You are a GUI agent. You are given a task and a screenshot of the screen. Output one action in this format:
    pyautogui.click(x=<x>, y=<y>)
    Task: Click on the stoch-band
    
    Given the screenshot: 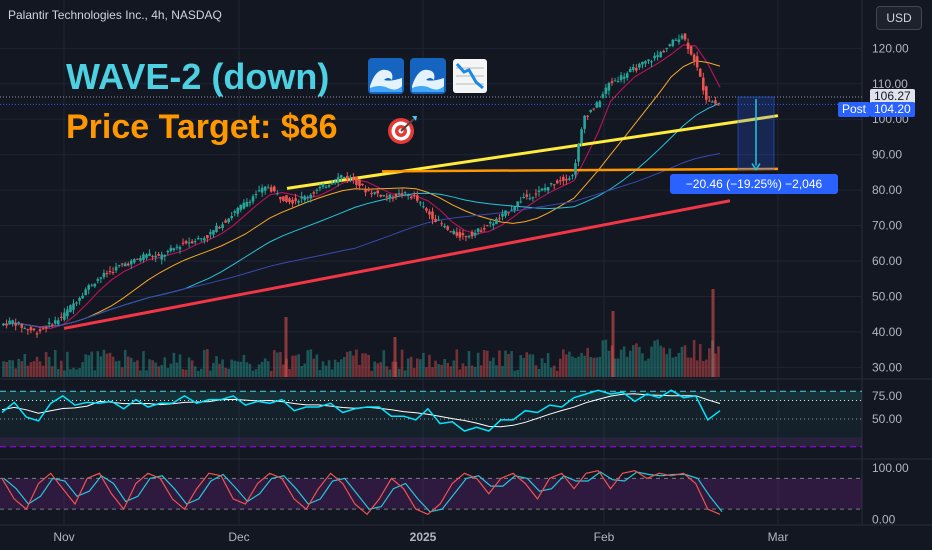 What is the action you would take?
    pyautogui.click(x=431, y=494)
    